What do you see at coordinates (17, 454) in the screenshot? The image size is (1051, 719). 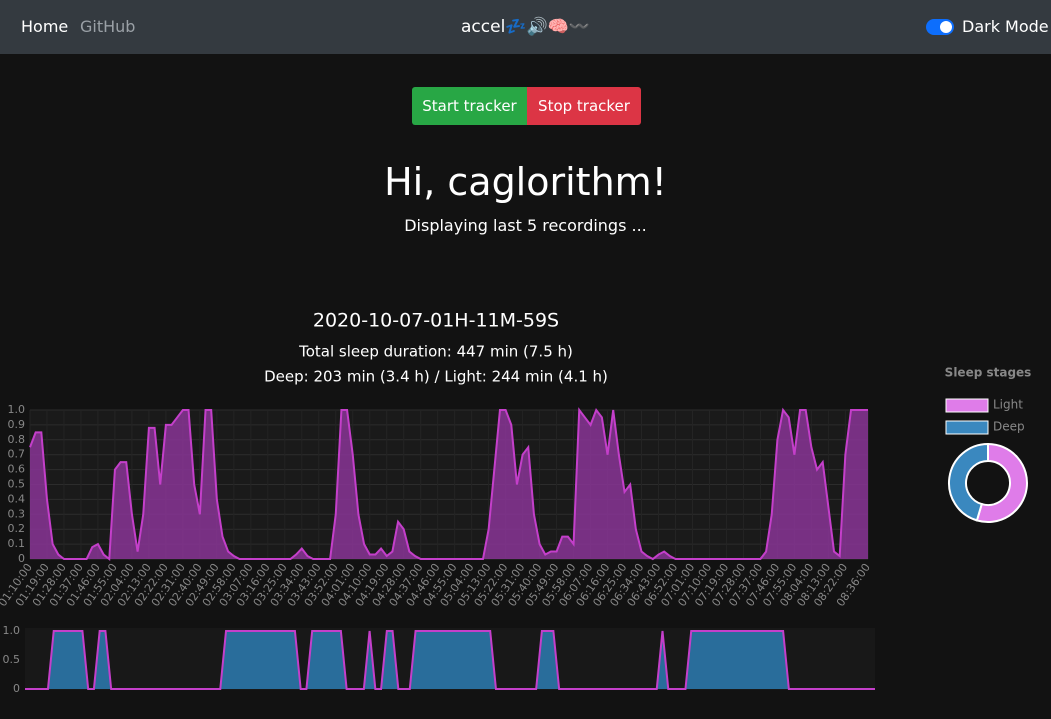 I see `y-tick-label: 0.7` at bounding box center [17, 454].